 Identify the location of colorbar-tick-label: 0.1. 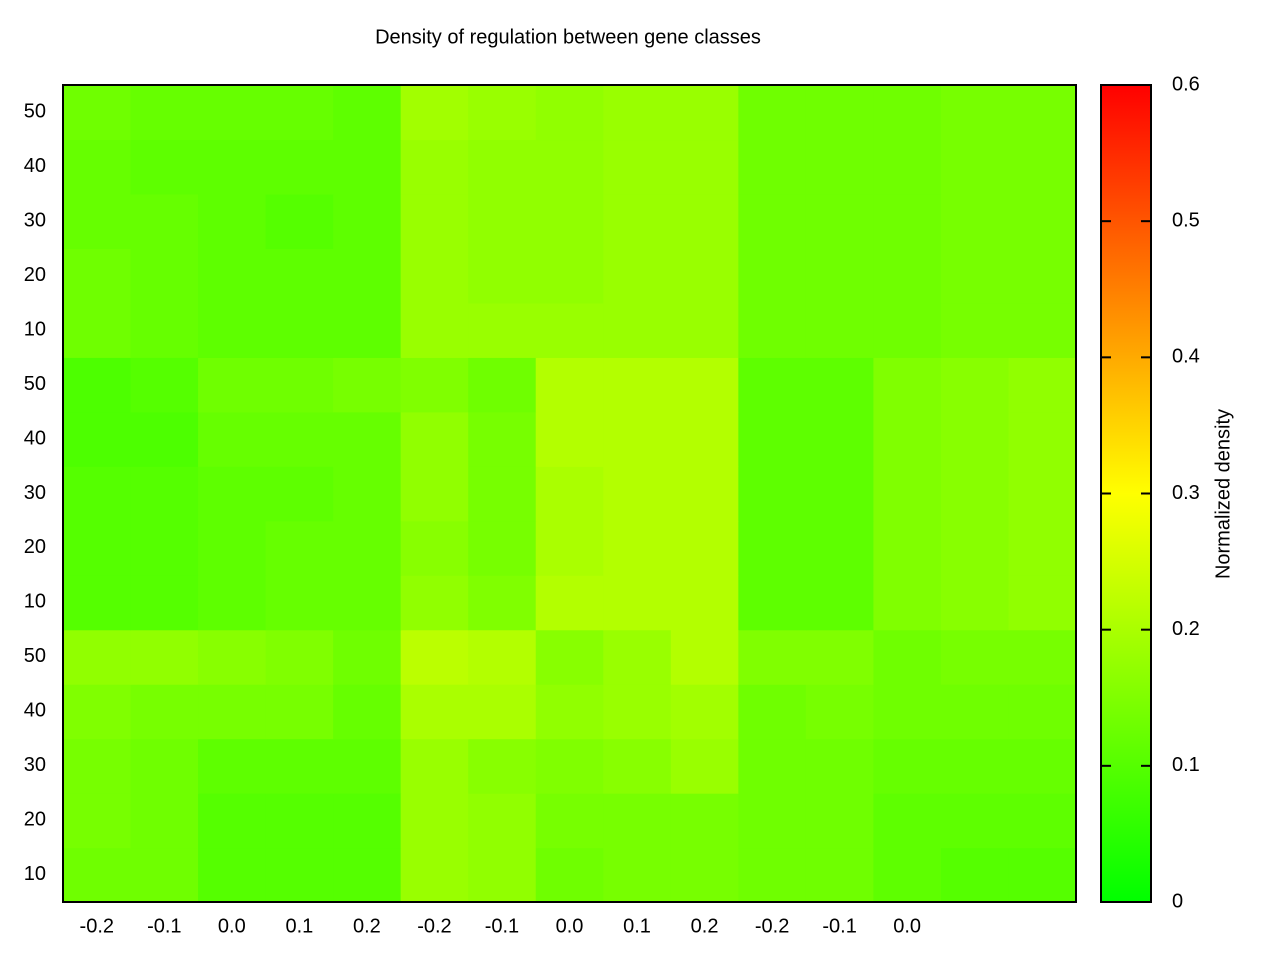
(1186, 765).